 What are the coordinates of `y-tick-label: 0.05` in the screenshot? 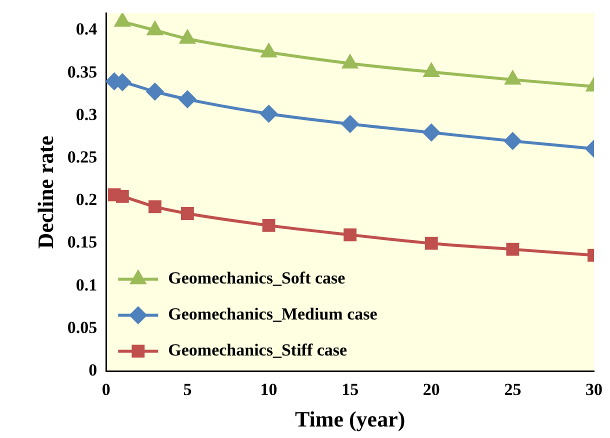 It's located at (82, 327).